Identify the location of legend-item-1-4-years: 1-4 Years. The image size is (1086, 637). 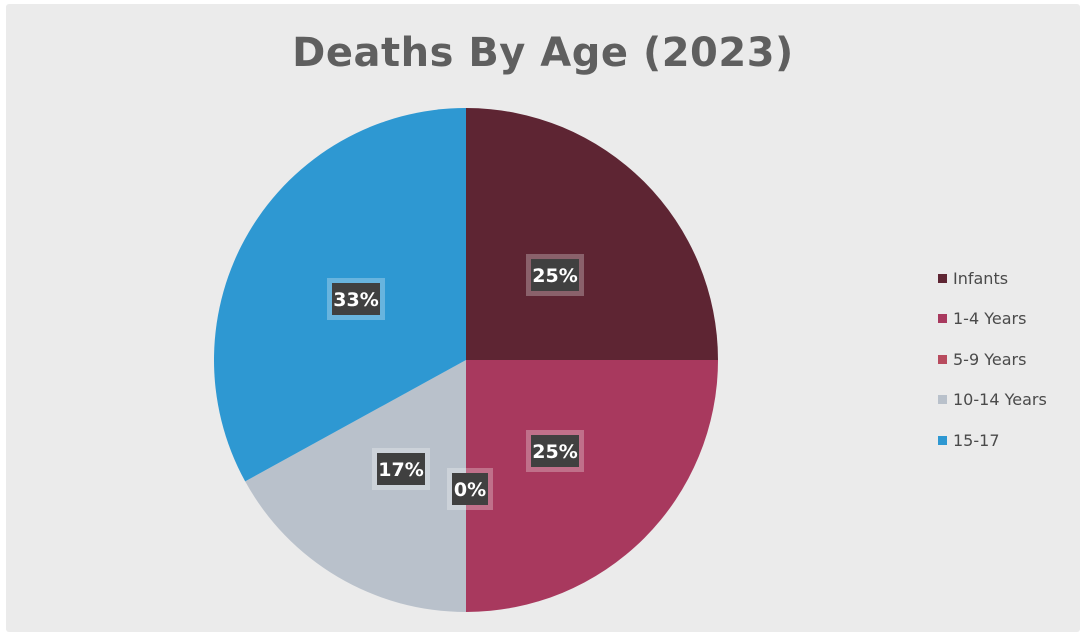
(992, 319).